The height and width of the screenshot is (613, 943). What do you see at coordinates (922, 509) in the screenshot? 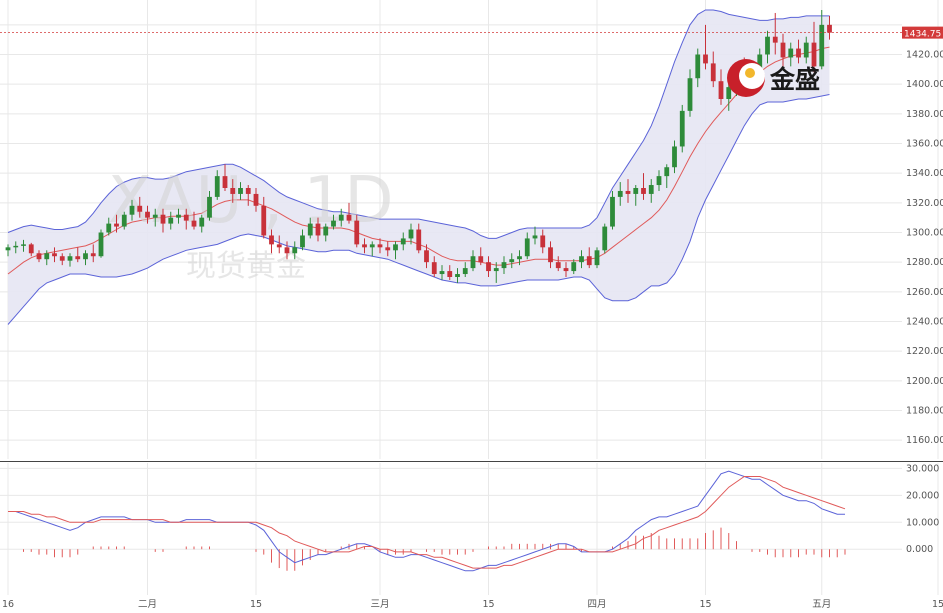
I see `macd-axis: 0.000 10.000 20.000 30.000` at bounding box center [922, 509].